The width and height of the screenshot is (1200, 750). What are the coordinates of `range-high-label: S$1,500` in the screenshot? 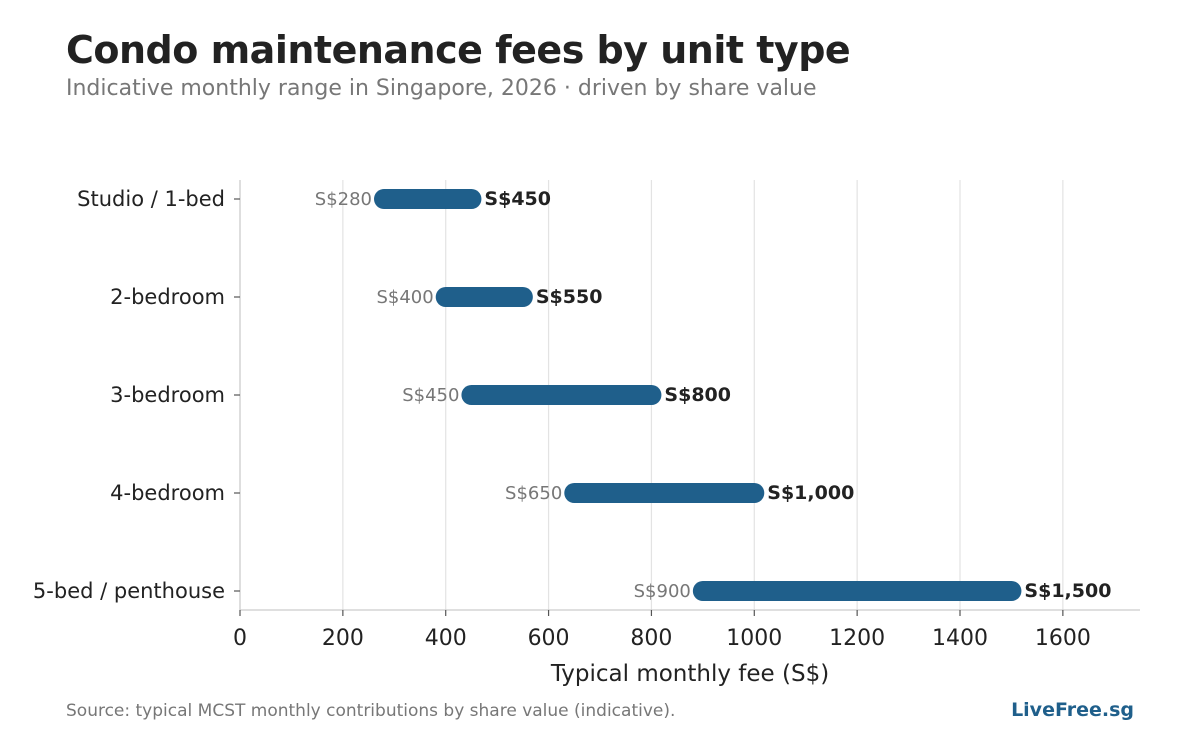 It's located at (1067, 591).